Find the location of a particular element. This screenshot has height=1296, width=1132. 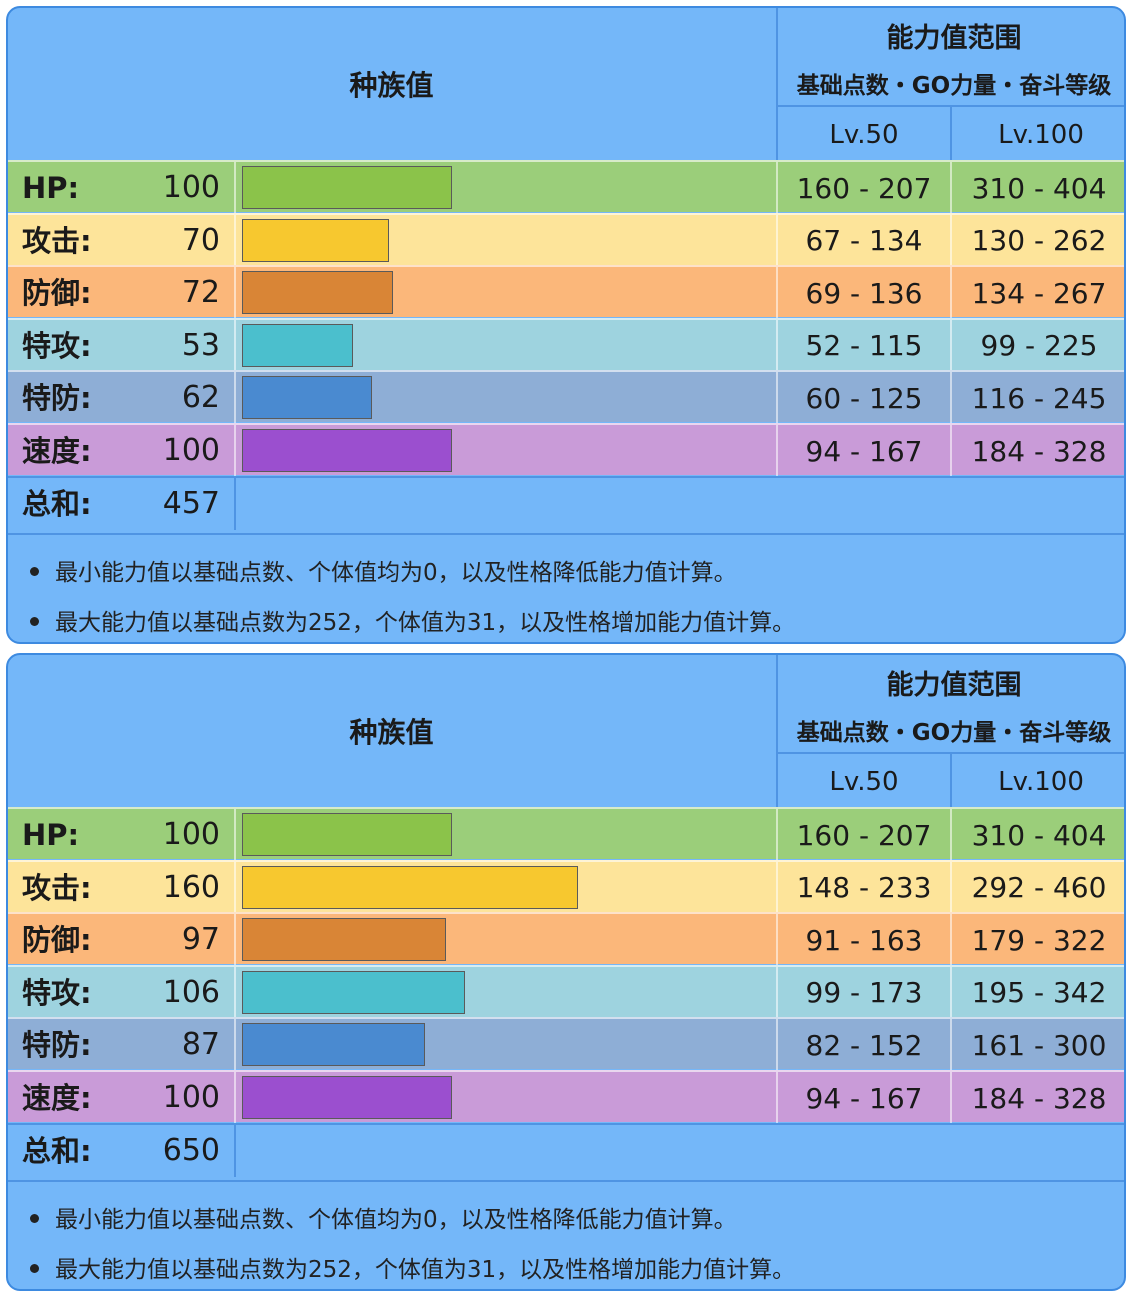

stat-value: 53 is located at coordinates (200, 345).